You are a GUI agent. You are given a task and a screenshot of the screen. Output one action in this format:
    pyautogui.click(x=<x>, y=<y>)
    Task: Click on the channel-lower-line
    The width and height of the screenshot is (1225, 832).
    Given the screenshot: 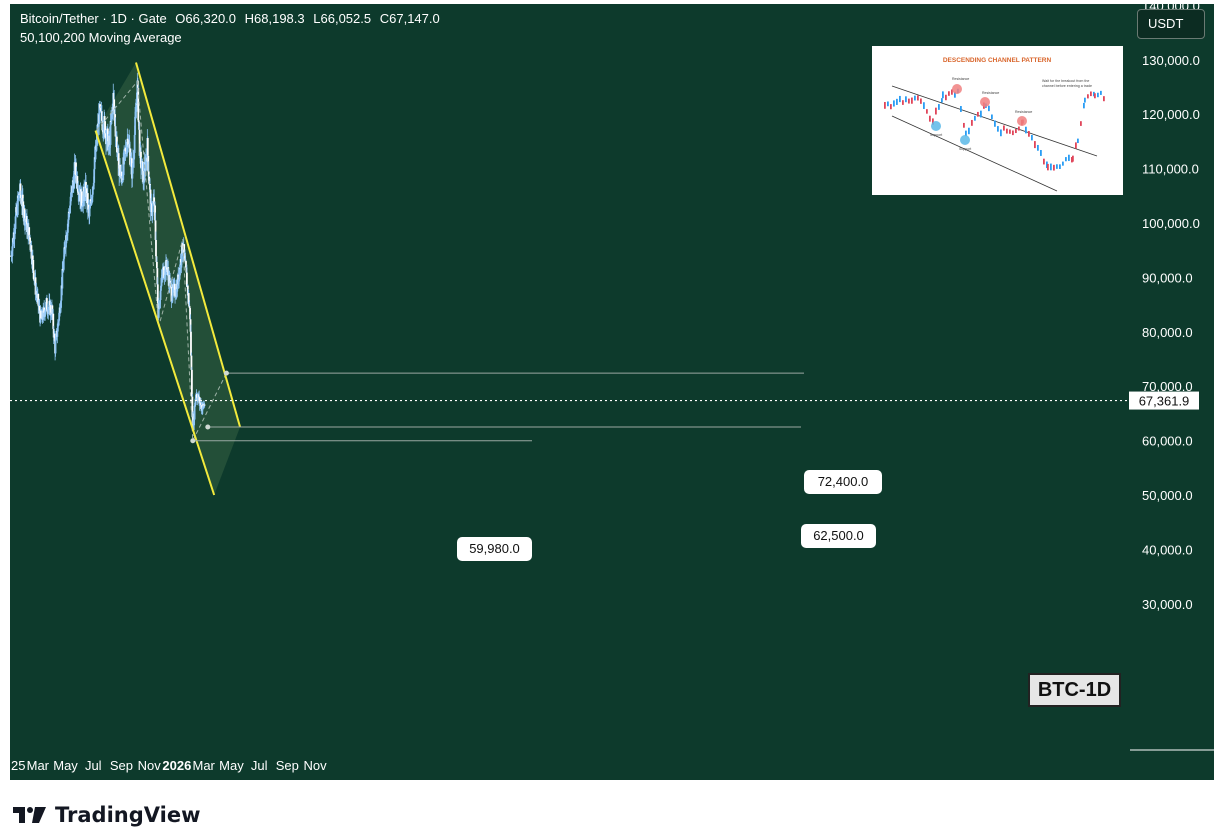 What is the action you would take?
    pyautogui.click(x=155, y=313)
    